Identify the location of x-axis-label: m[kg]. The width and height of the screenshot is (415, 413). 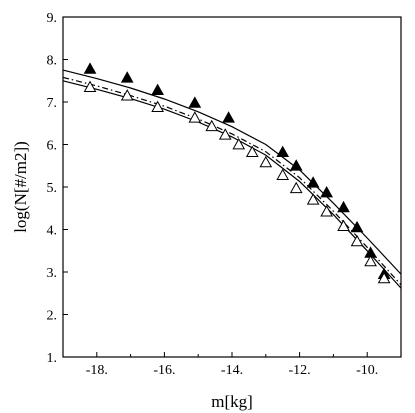
(232, 401).